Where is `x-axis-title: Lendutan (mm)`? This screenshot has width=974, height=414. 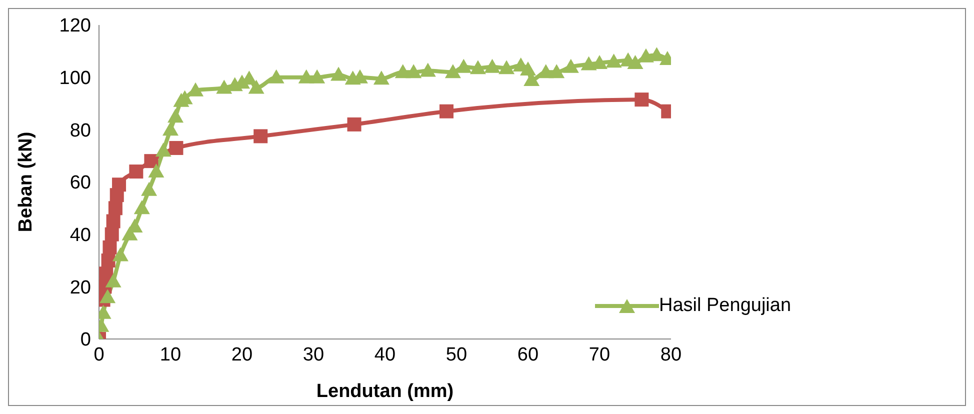
x-axis-title: Lendutan (mm) is located at coordinates (385, 391).